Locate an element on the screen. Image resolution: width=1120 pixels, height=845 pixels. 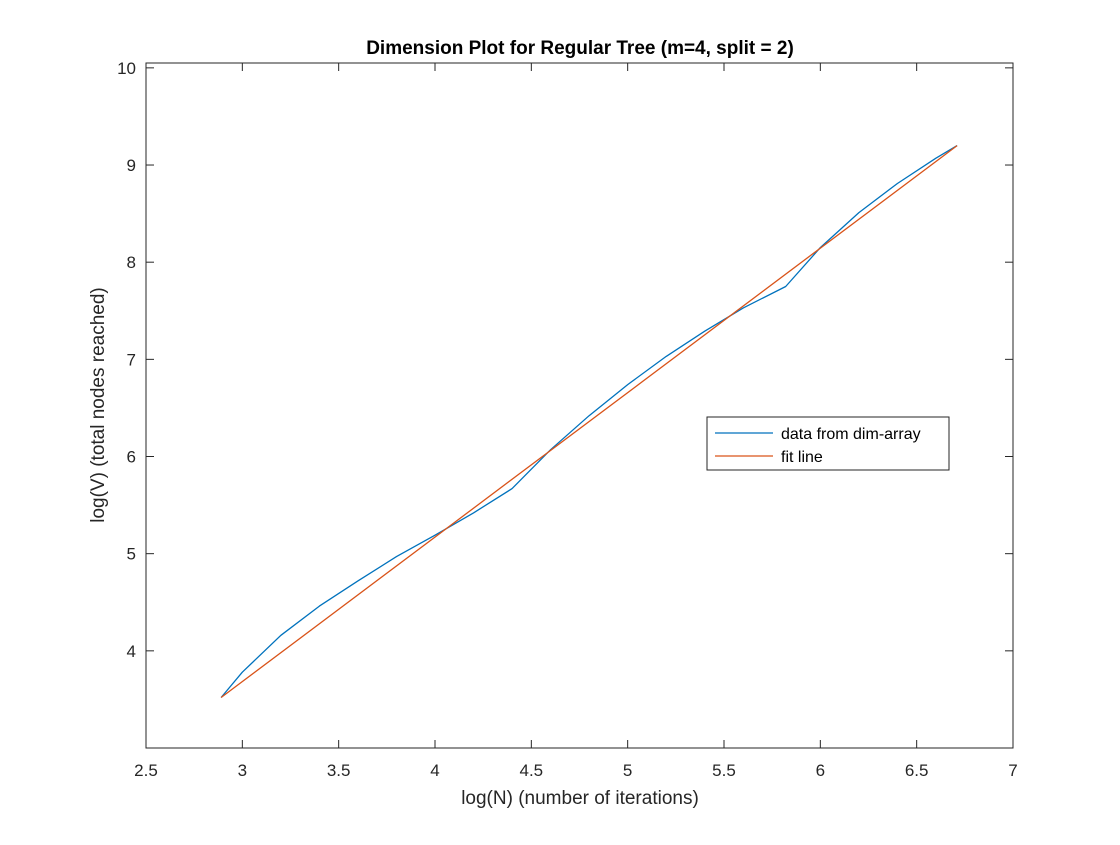
x-tick-label: 4 is located at coordinates (434, 770).